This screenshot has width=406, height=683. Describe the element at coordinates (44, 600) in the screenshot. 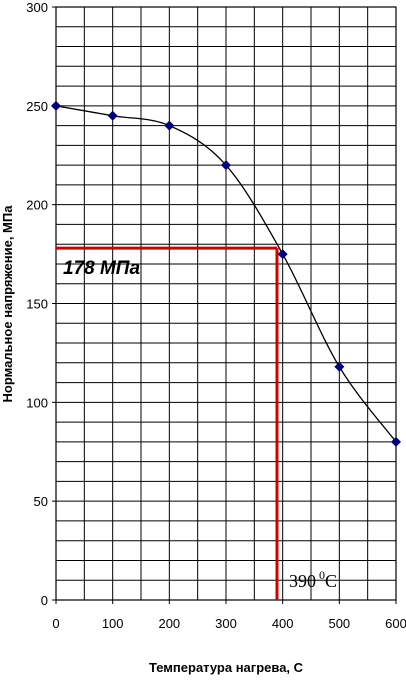

I see `y-tick-label: 0` at that location.